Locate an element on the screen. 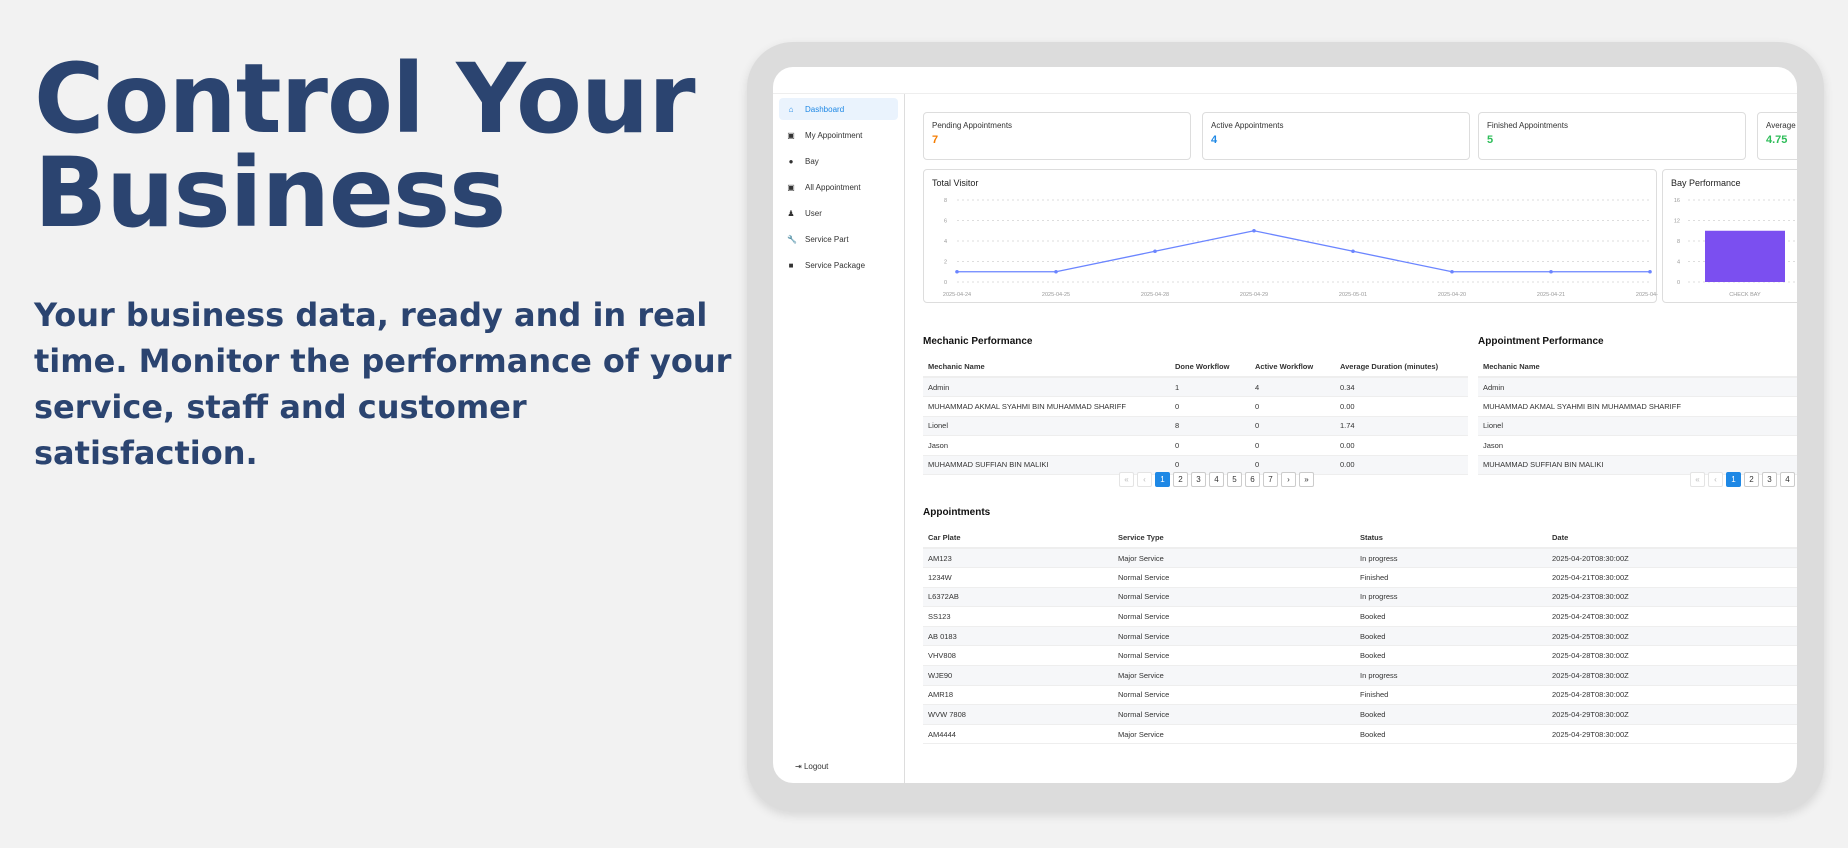 This screenshot has height=848, width=1848. table-cell: 2025-04-20T08:30:00Z is located at coordinates (1672, 558).